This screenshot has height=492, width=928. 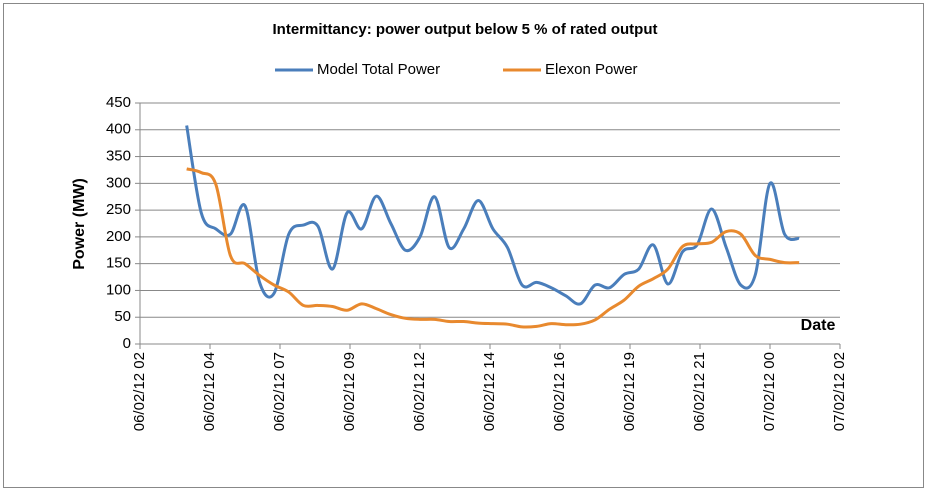 I want to click on y-axis-title: Power (MW), so click(x=79, y=224).